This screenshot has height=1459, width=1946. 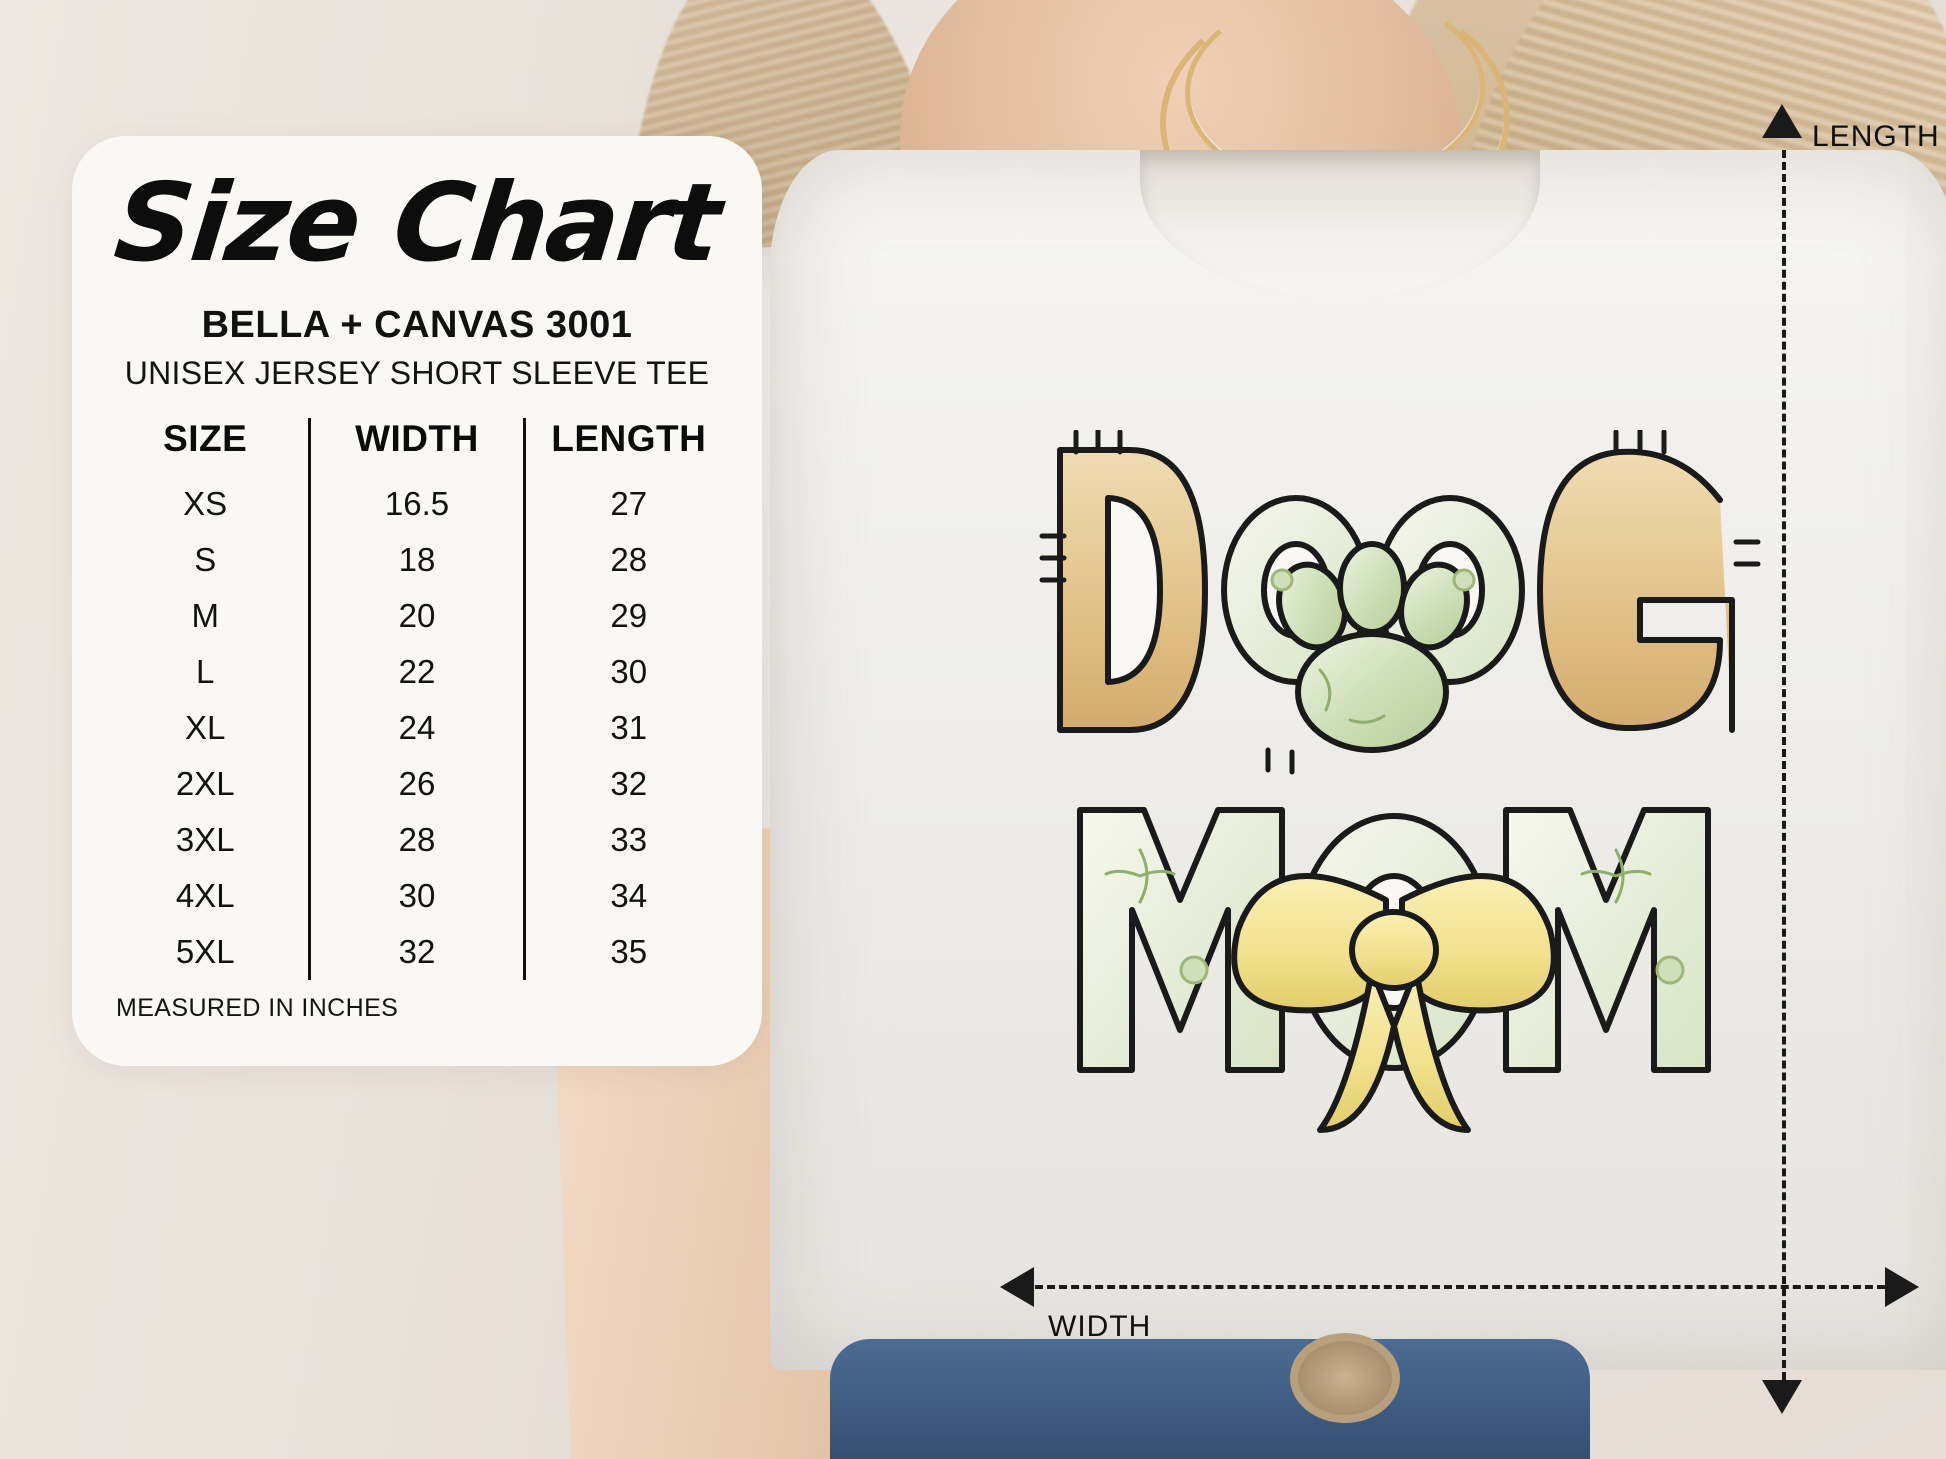 I want to click on table-row: L 22 30, so click(x=417, y=672).